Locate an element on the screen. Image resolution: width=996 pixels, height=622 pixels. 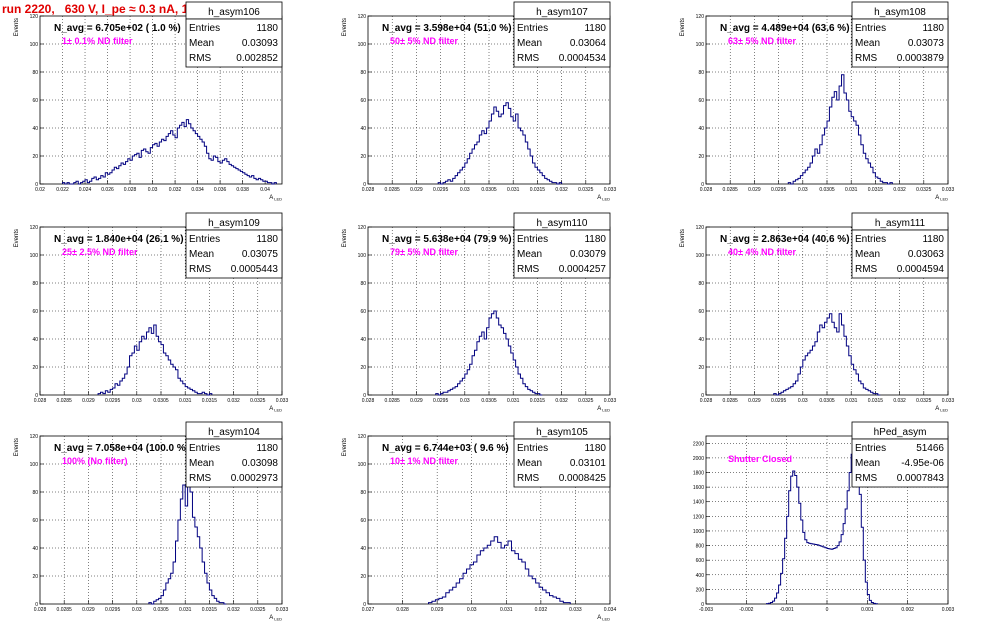
x-tick-label: -0.003 is located at coordinates (706, 610).